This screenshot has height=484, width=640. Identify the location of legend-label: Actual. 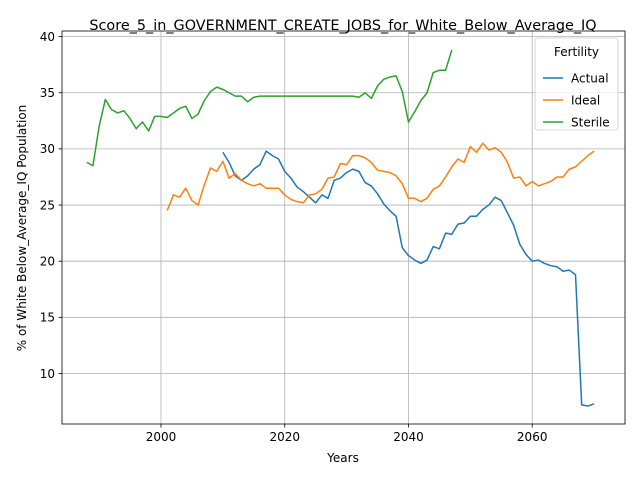
(590, 78).